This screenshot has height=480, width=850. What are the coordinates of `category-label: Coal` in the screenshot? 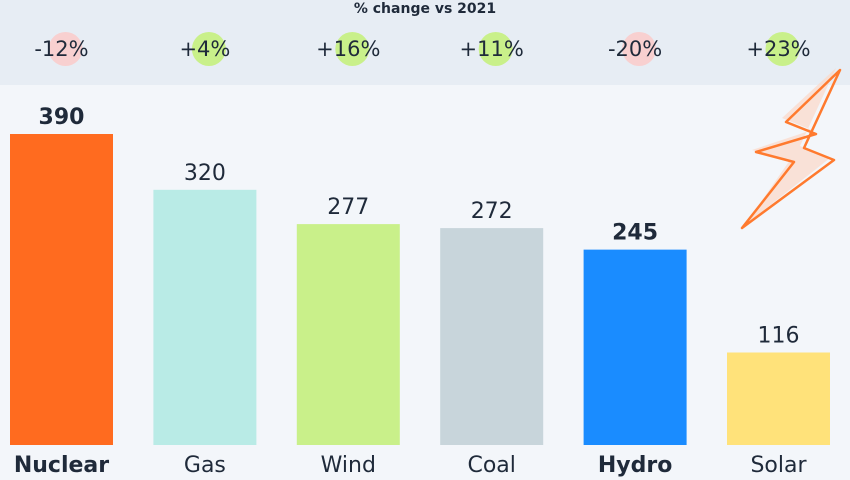 It's located at (491, 465).